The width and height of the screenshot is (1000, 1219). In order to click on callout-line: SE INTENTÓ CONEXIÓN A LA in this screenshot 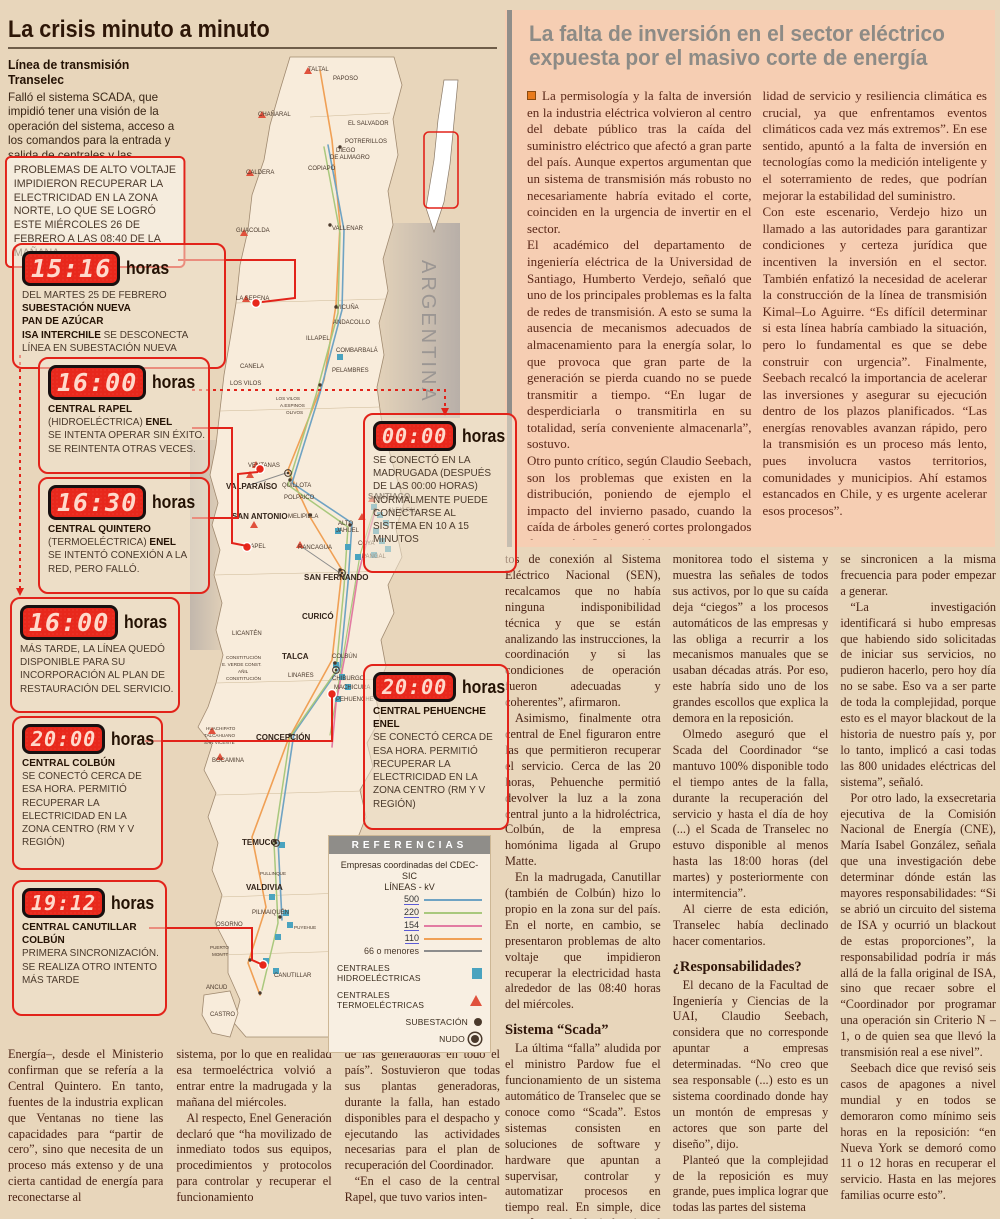, I will do `click(120, 555)`.